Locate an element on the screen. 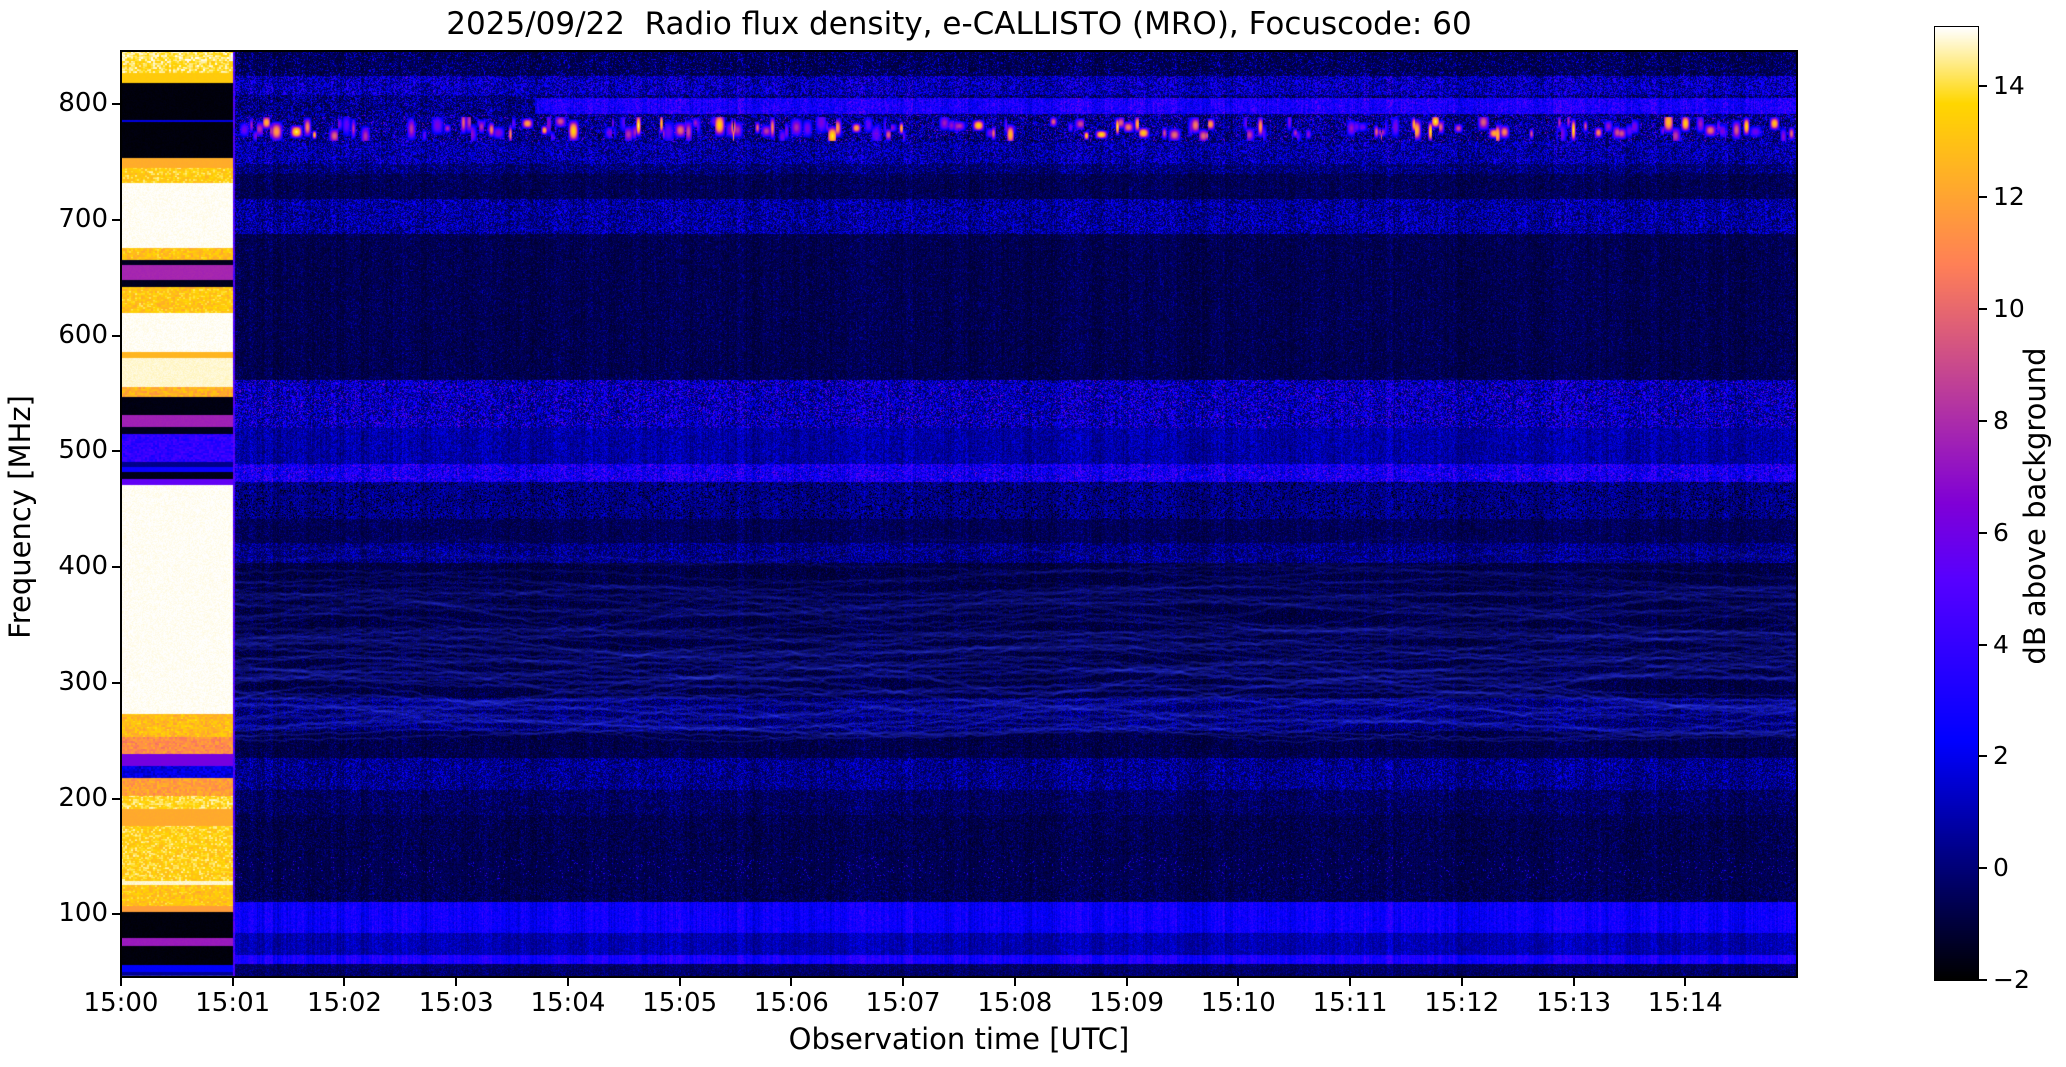 The height and width of the screenshot is (1067, 2066). x-tick-label: 15:04 is located at coordinates (568, 1003).